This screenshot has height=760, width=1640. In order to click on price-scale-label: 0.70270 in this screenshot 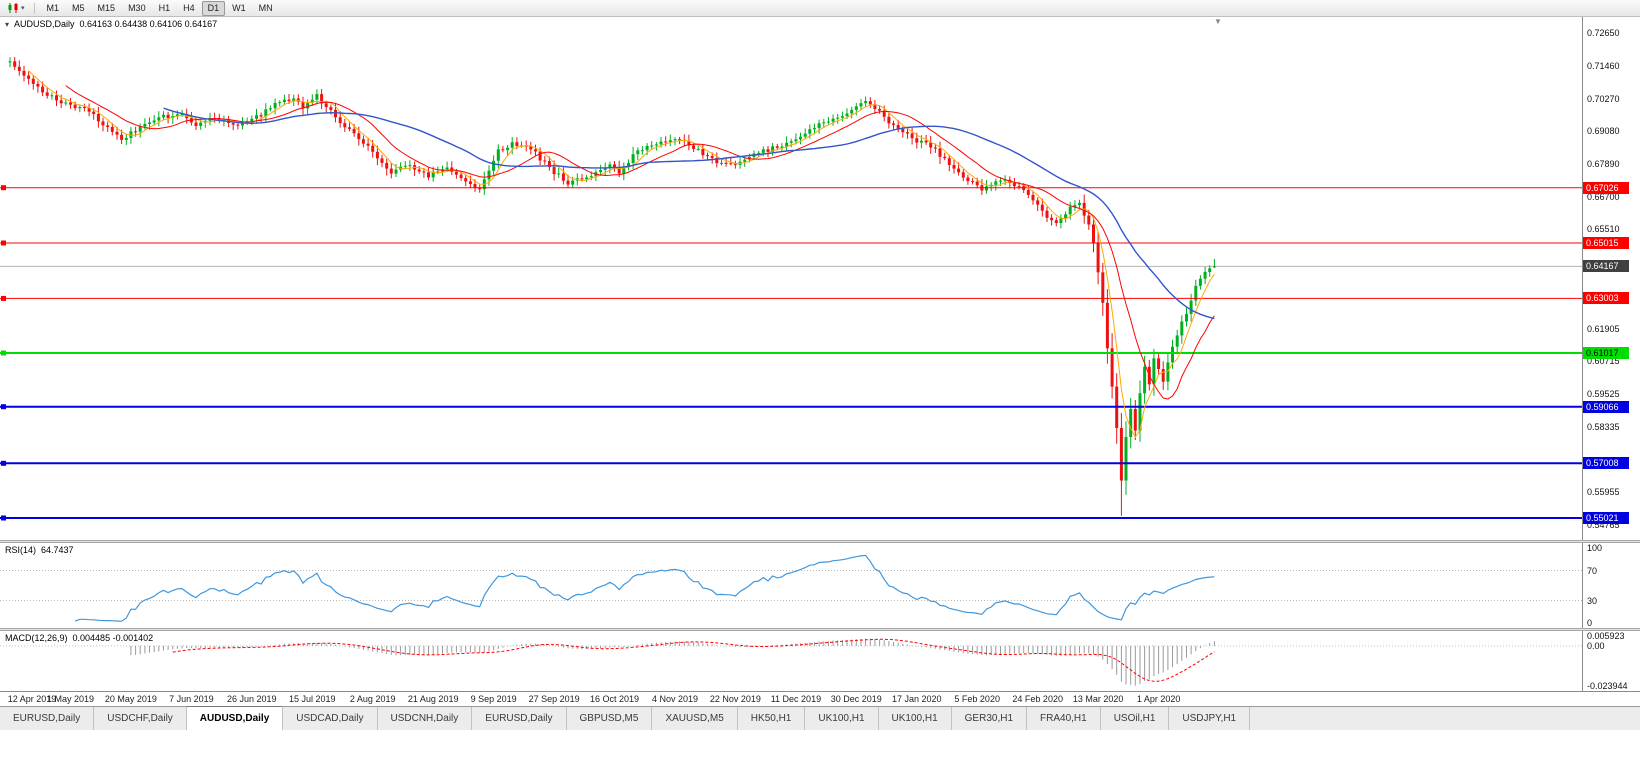, I will do `click(1603, 98)`.